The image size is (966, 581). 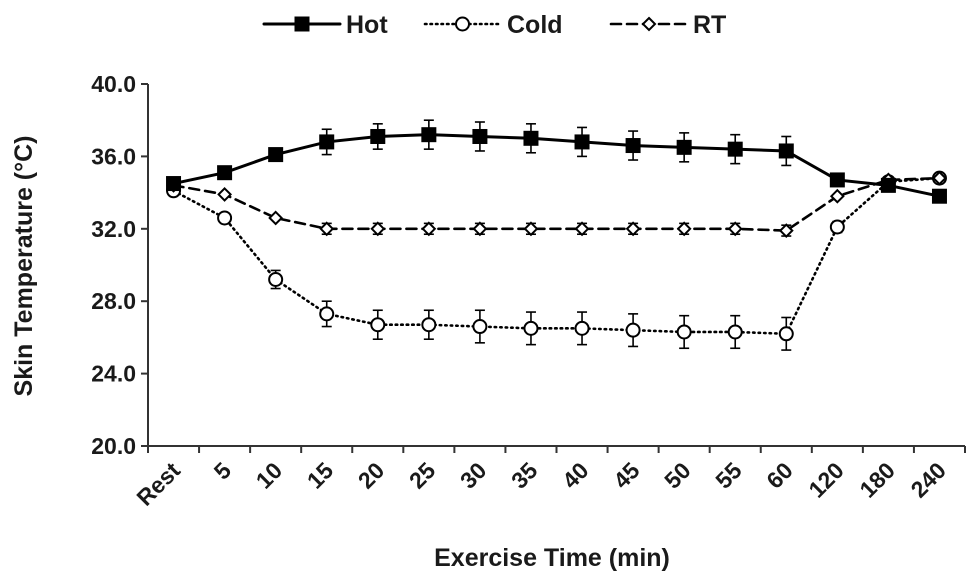 I want to click on series-hot, so click(x=556, y=161).